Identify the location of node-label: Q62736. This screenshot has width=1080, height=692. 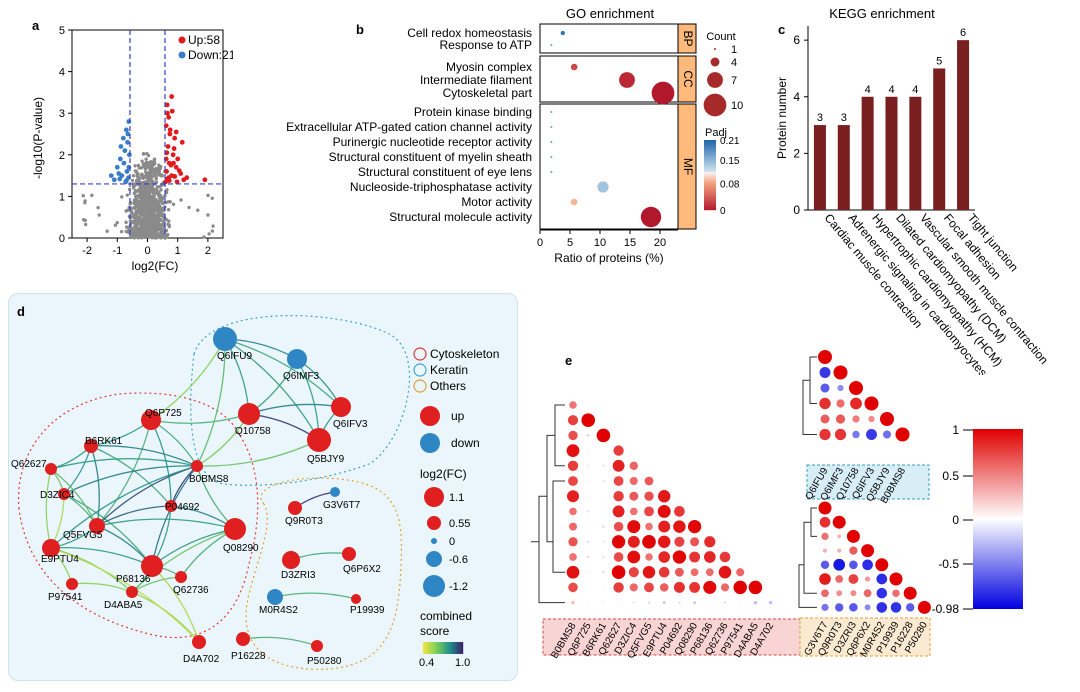
(191, 590).